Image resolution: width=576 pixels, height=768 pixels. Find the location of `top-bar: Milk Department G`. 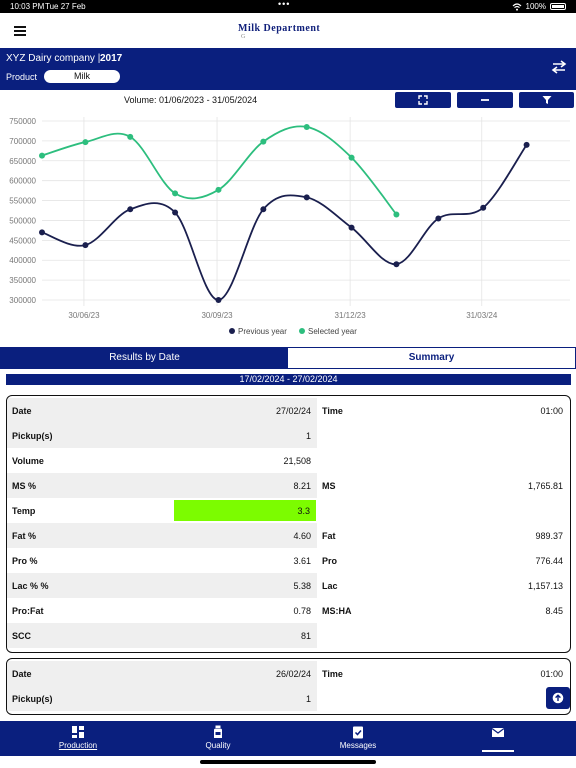

top-bar: Milk Department G is located at coordinates (288, 30).